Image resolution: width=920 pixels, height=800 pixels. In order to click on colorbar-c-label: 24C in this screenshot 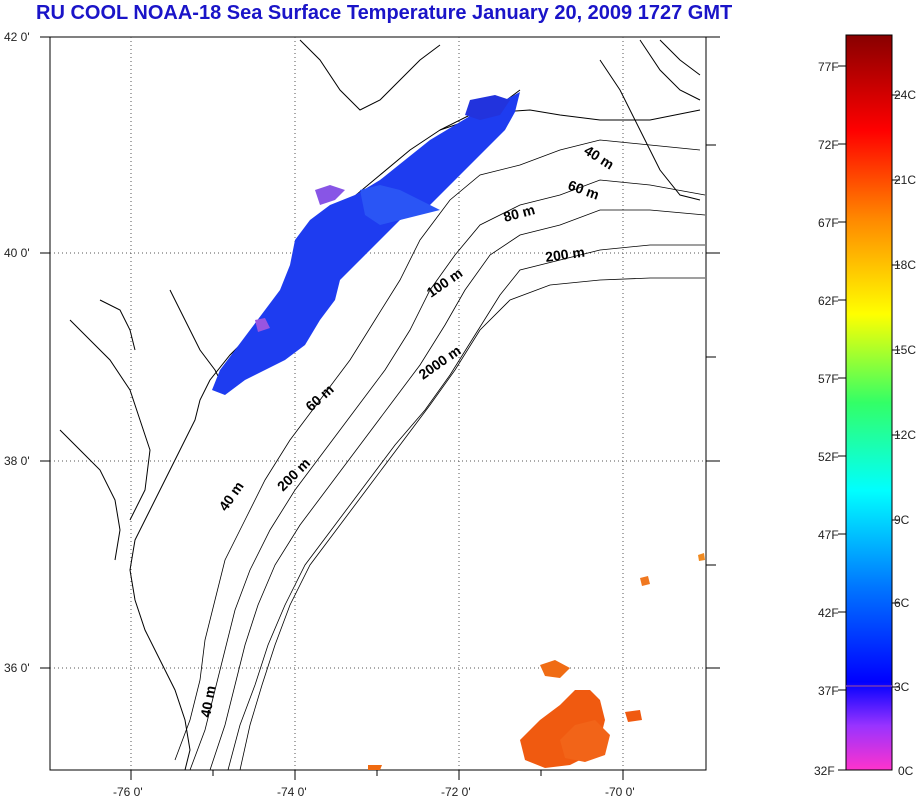, I will do `click(905, 95)`.